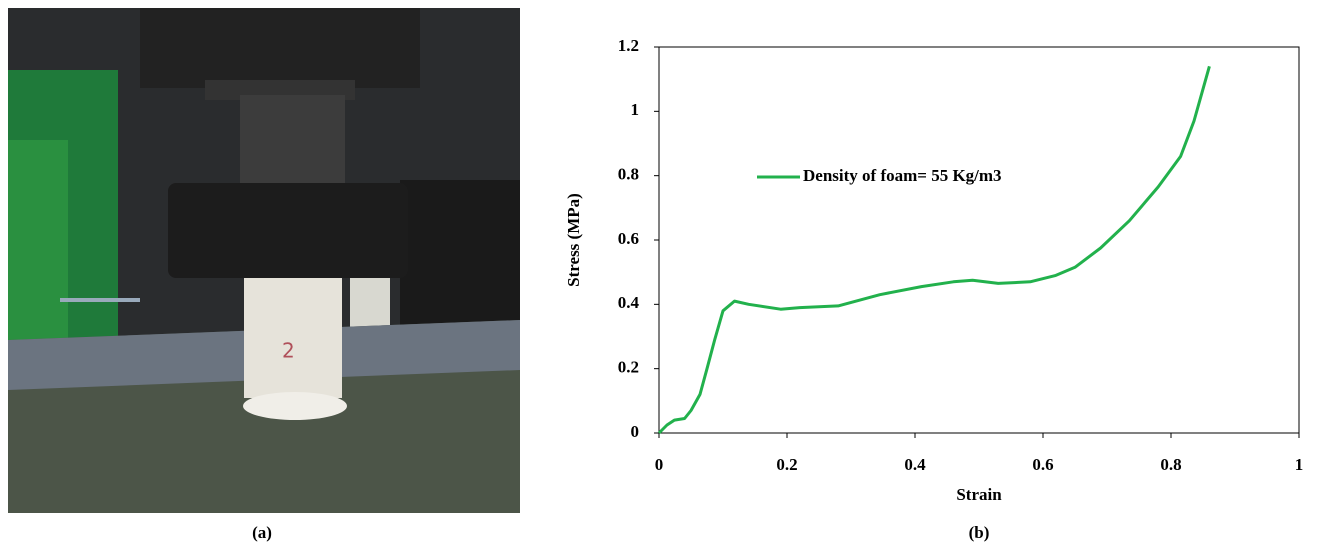 The image size is (1317, 554). What do you see at coordinates (370, 300) in the screenshot?
I see `box` at bounding box center [370, 300].